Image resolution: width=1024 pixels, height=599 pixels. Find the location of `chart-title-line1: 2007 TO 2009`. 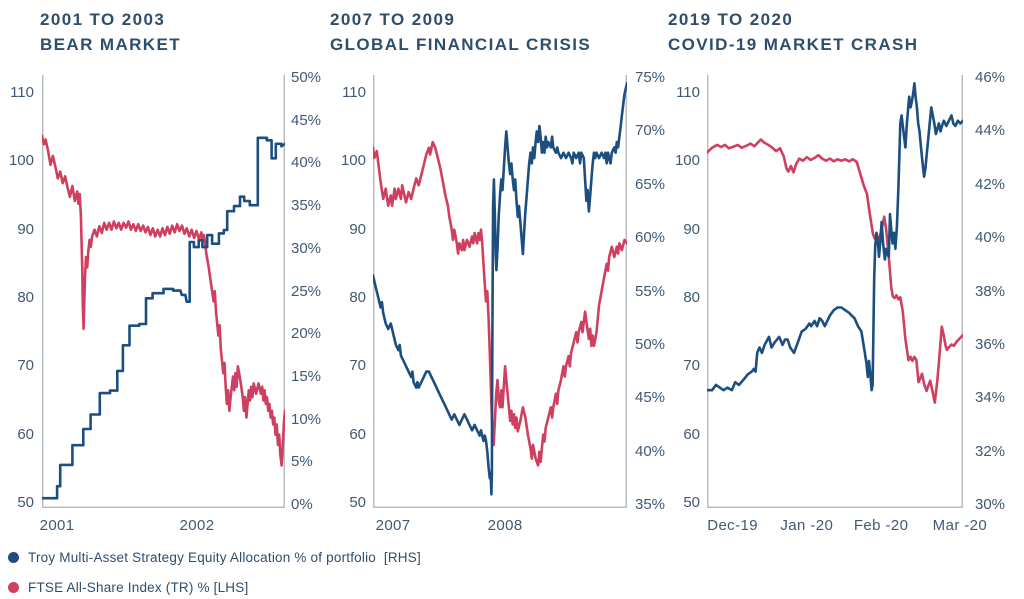

chart-title-line1: 2007 TO 2009 is located at coordinates (393, 19).